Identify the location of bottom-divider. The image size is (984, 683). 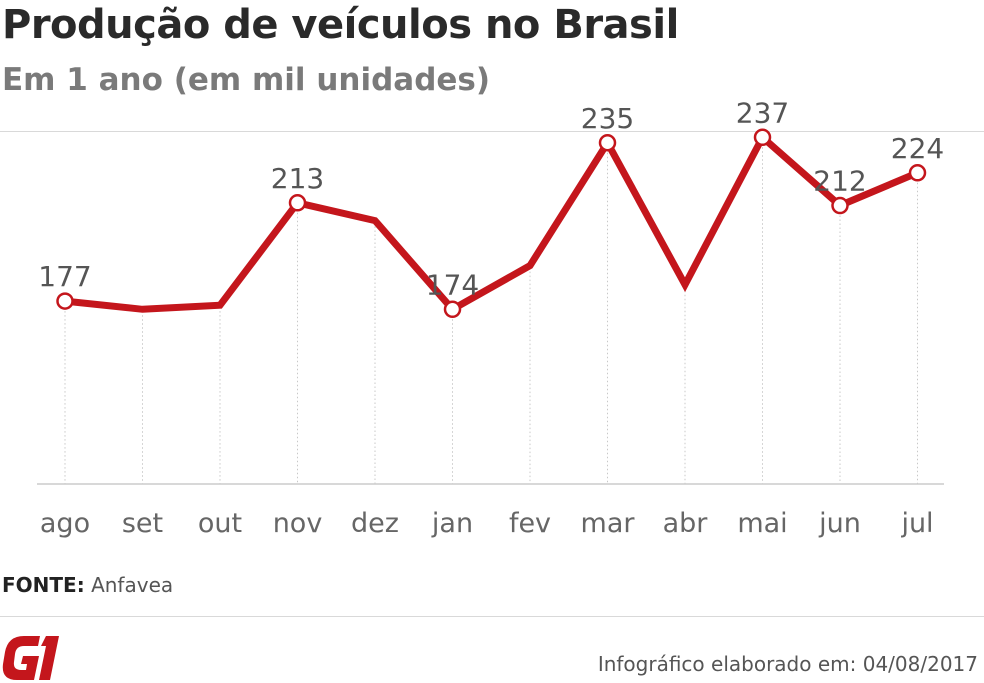
(492, 616).